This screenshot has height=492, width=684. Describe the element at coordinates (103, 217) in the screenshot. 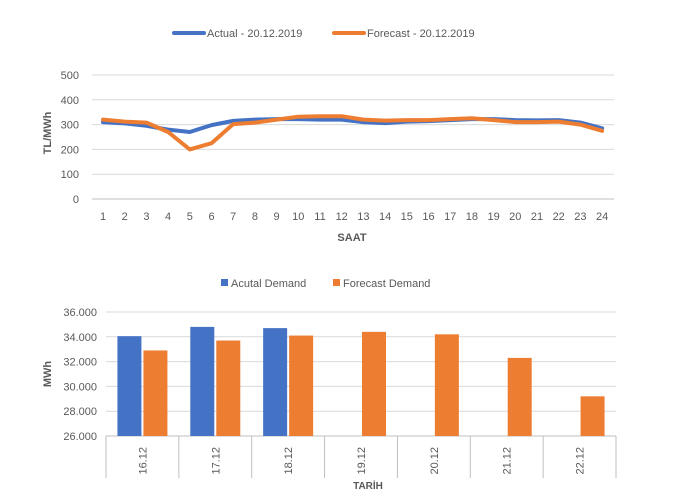

I see `x-tick-label: 1` at that location.